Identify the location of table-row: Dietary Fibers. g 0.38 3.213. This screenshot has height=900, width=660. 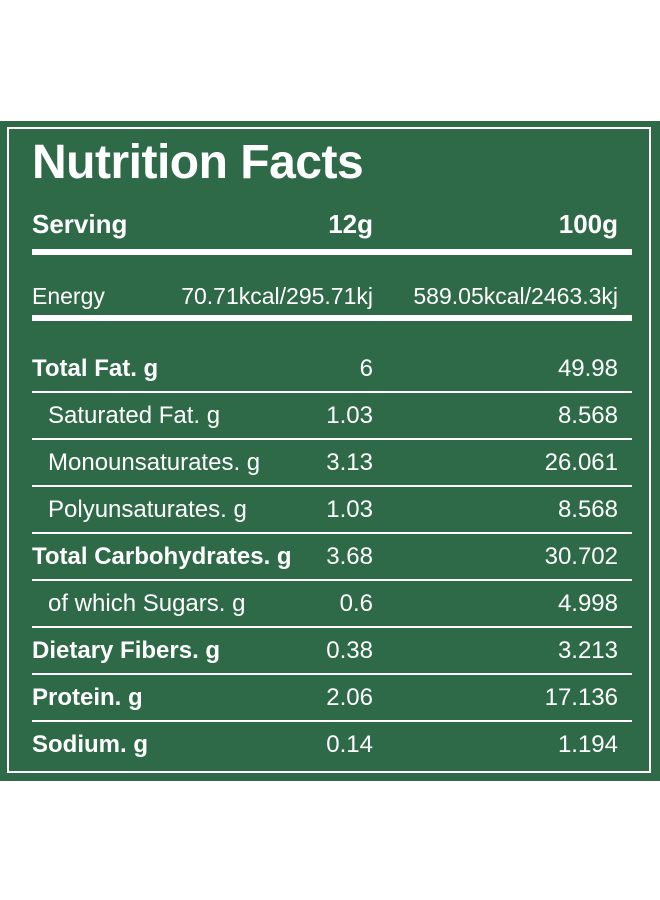
(332, 651).